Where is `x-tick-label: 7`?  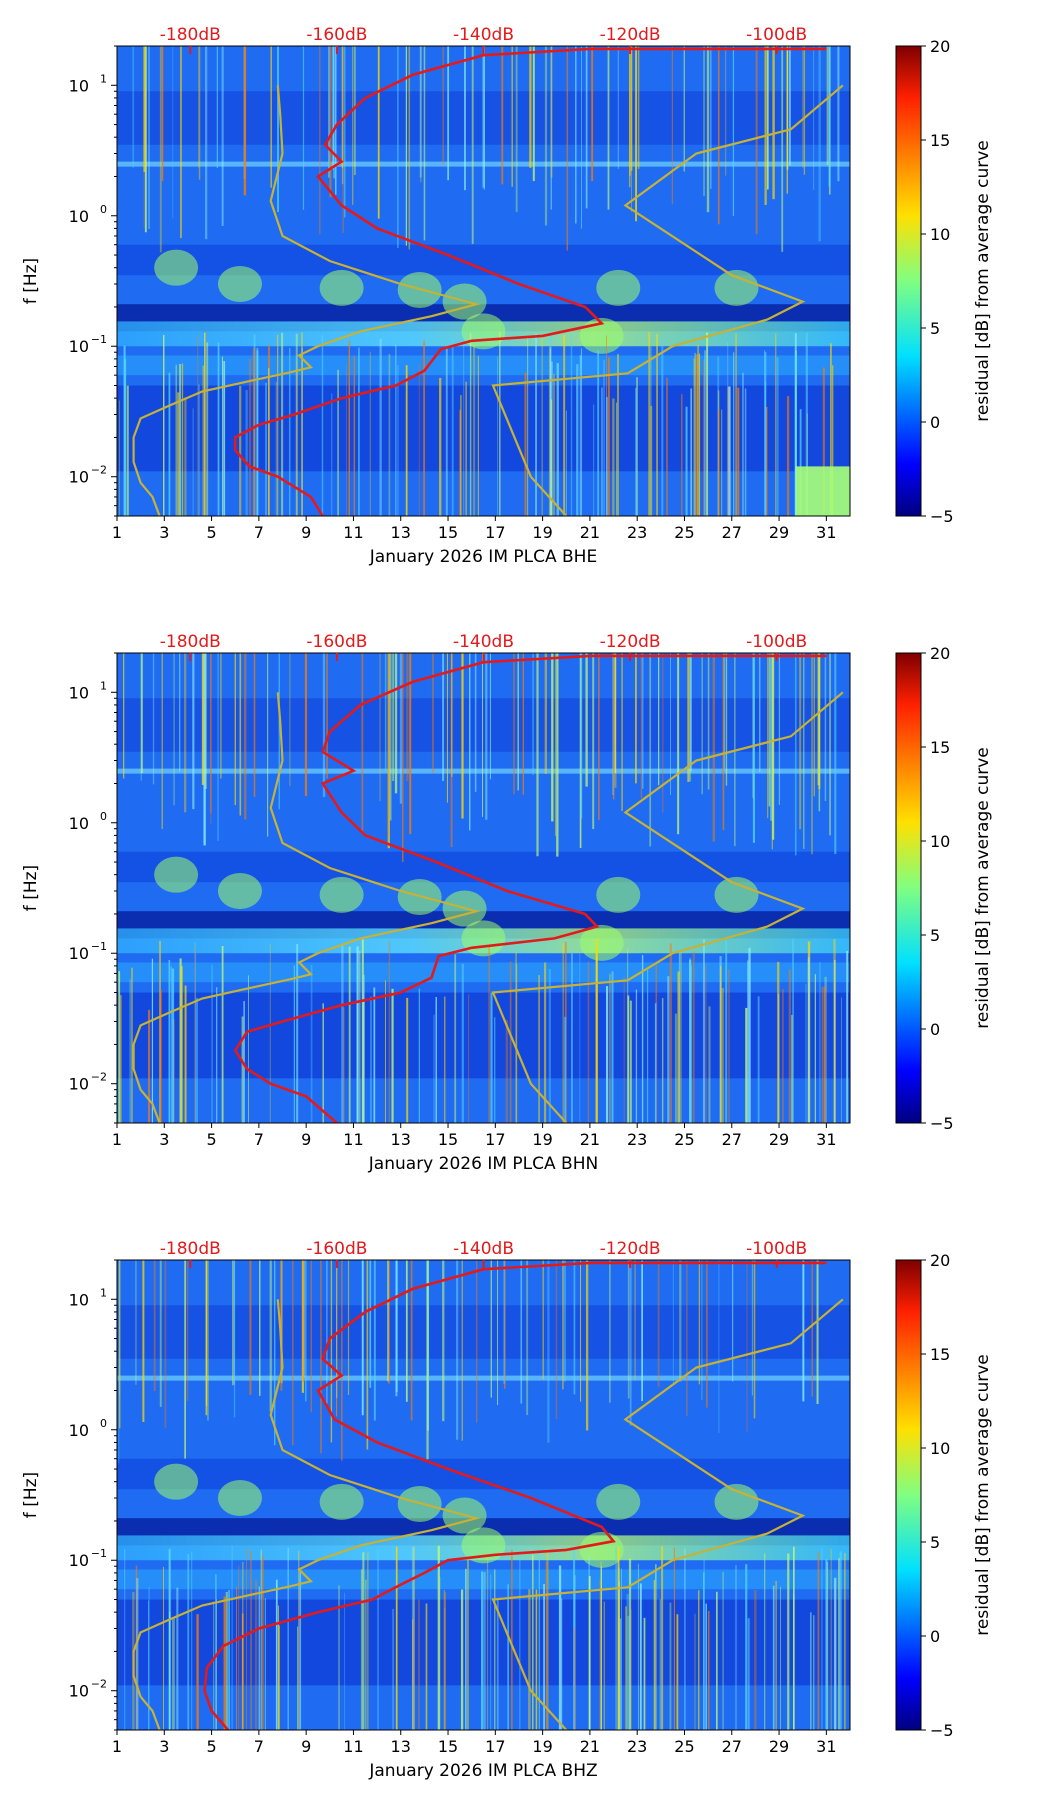
x-tick-label: 7 is located at coordinates (259, 532).